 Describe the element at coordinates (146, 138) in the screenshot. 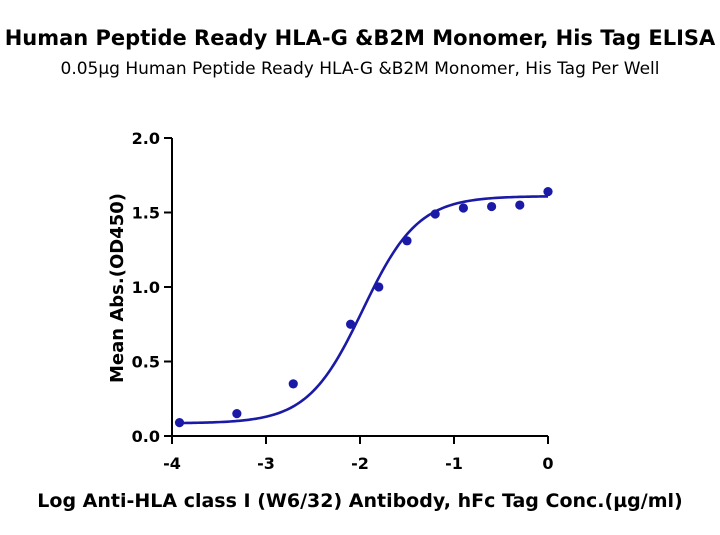

I see `y-tick-label: 2.0` at that location.